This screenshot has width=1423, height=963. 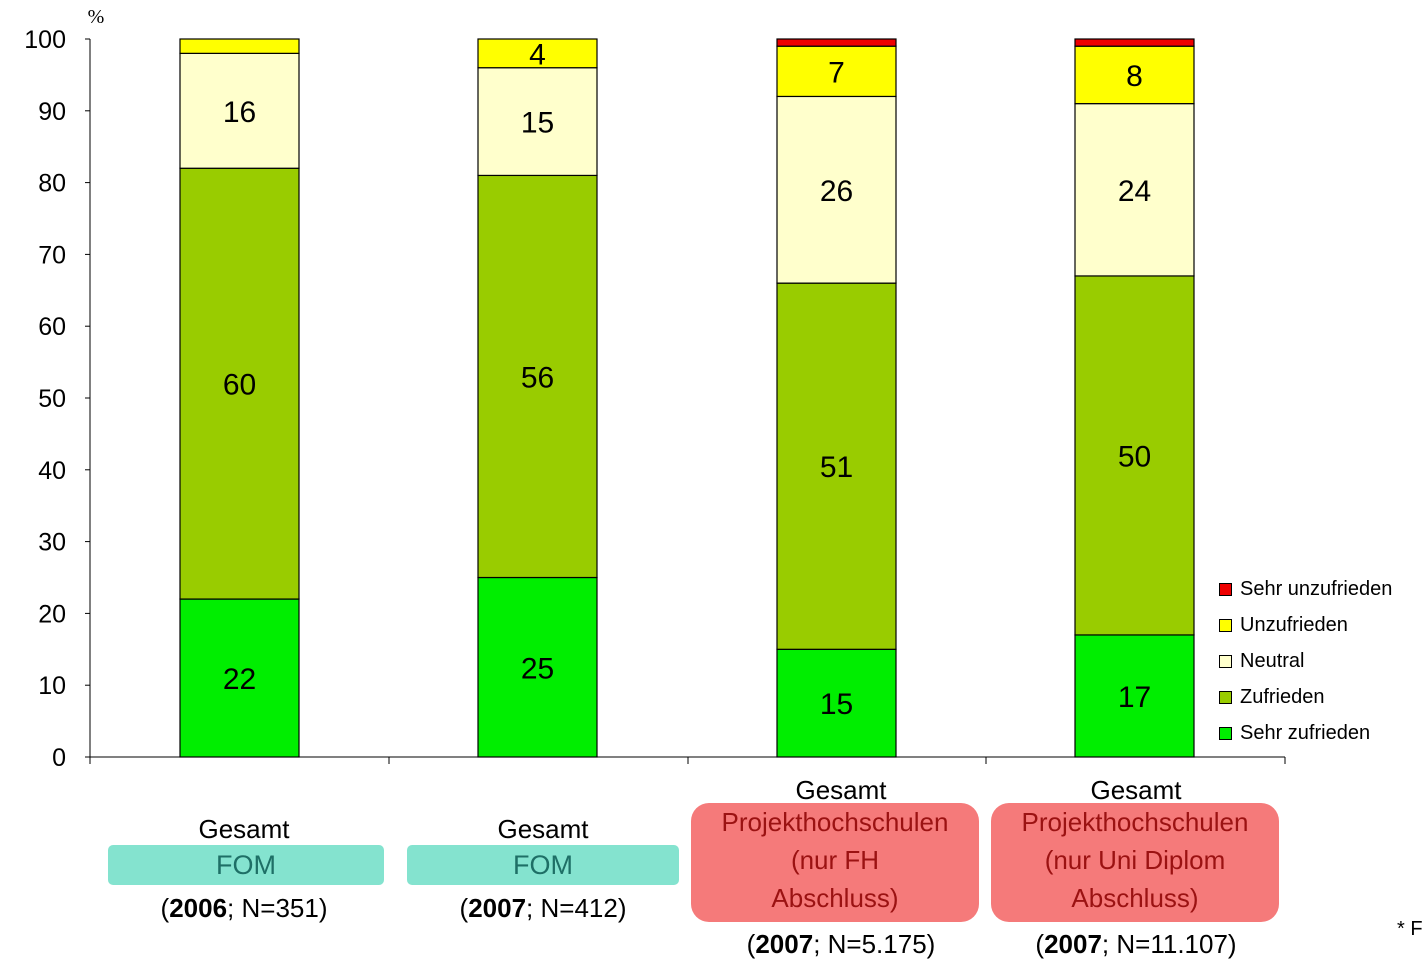 I want to click on footnote: * F, so click(x=1410, y=929).